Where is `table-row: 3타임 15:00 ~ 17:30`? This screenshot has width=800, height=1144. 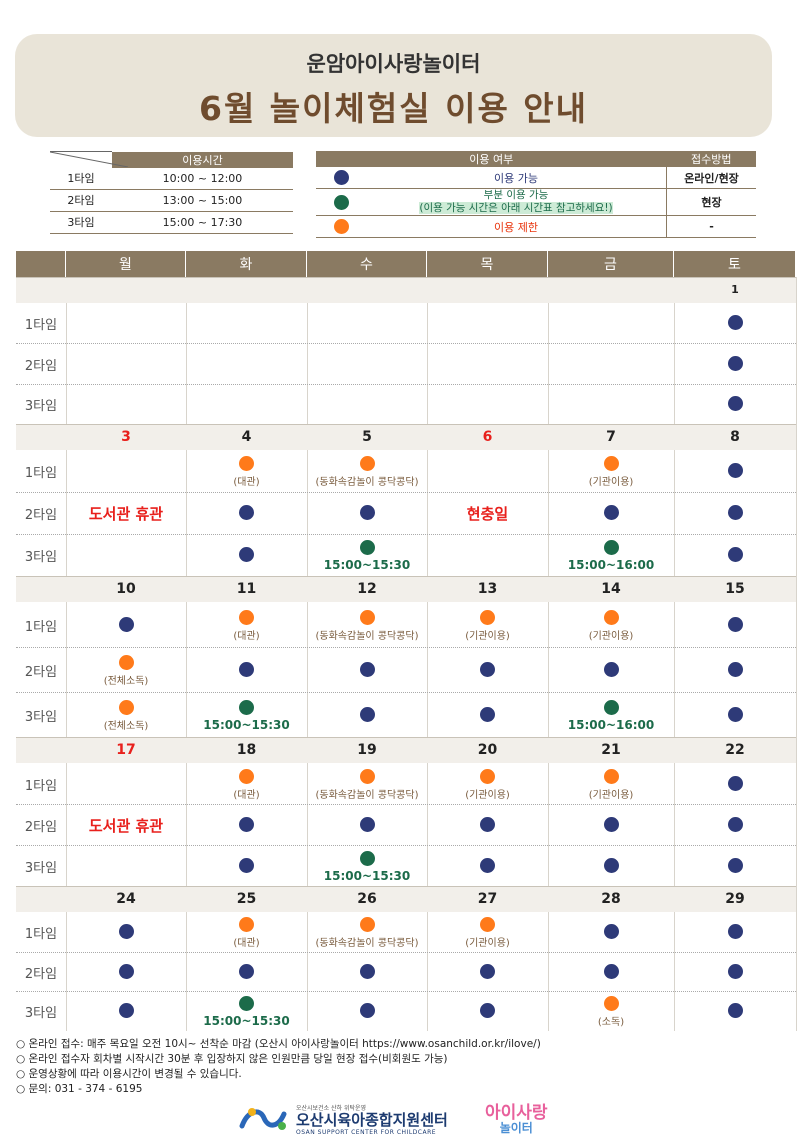
table-row: 3타임 15:00 ~ 17:30 is located at coordinates (171, 222).